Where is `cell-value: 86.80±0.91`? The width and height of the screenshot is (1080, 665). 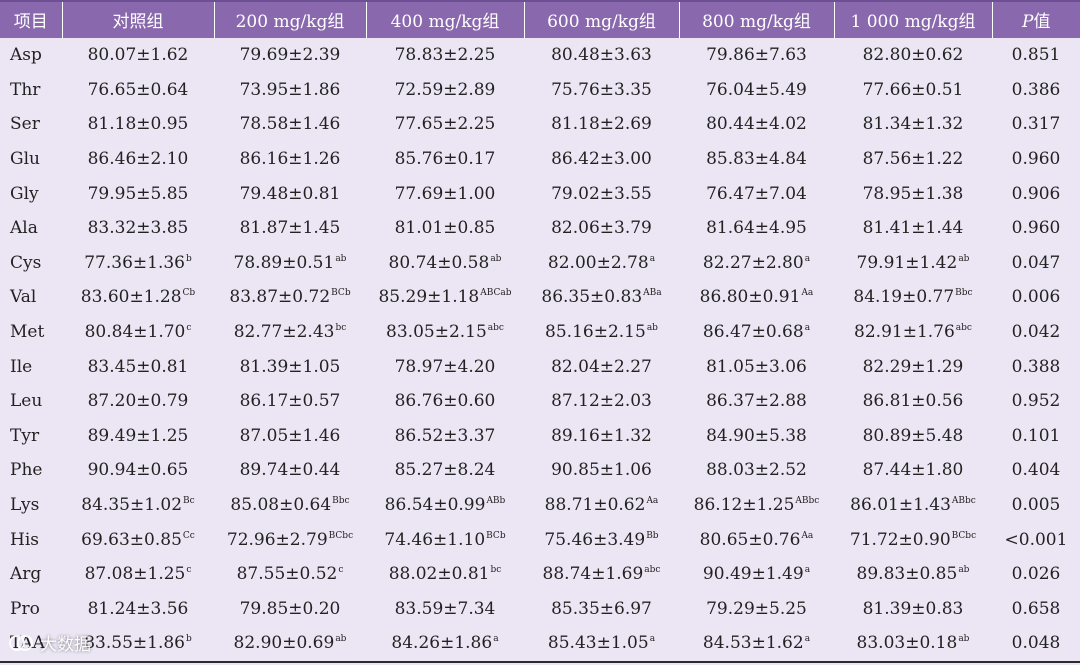
cell-value: 86.80±0.91 is located at coordinates (750, 297).